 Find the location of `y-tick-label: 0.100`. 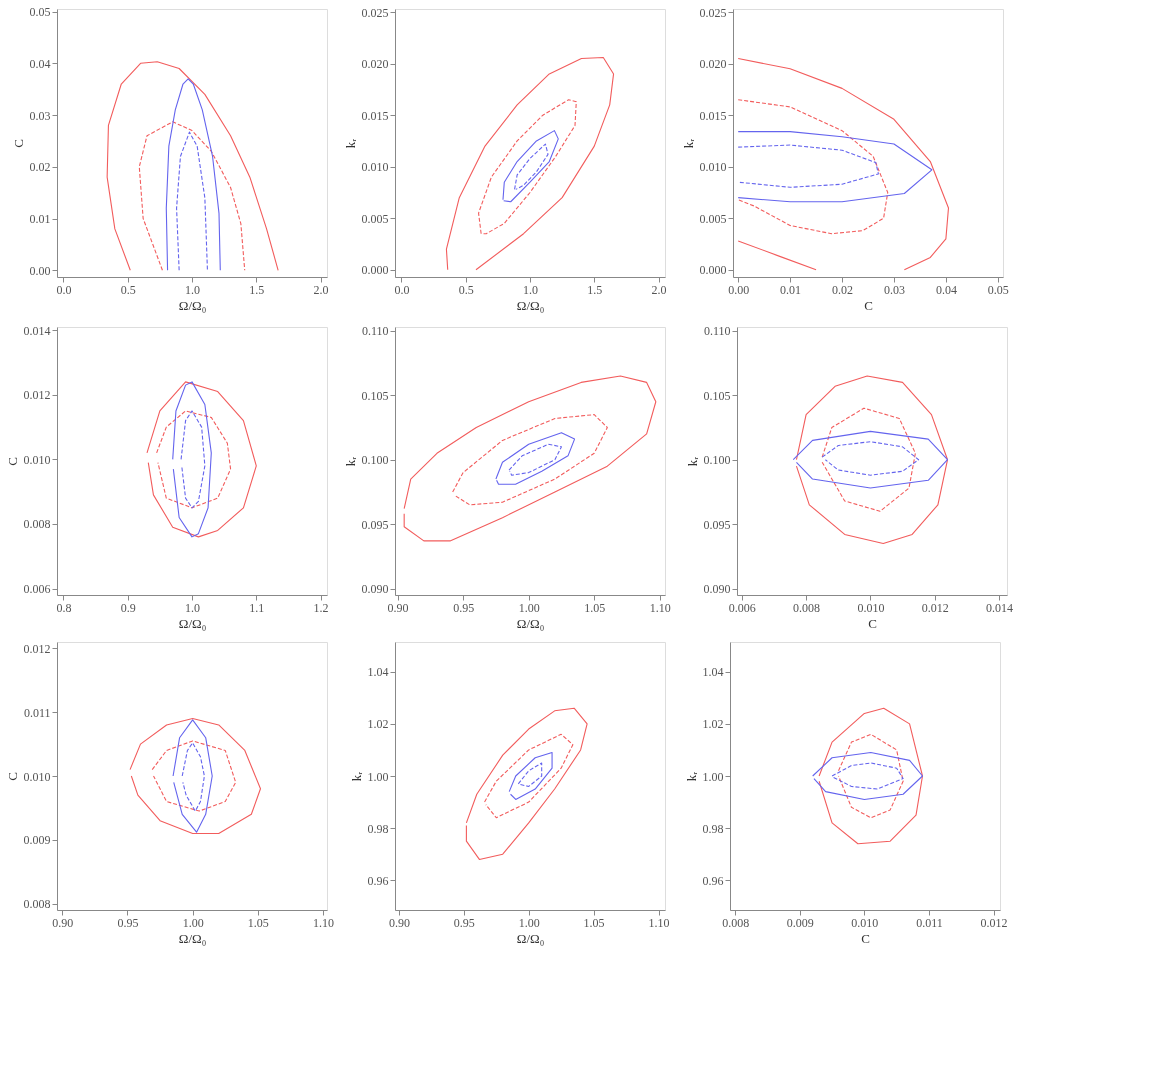

y-tick-label: 0.100 is located at coordinates (717, 460).